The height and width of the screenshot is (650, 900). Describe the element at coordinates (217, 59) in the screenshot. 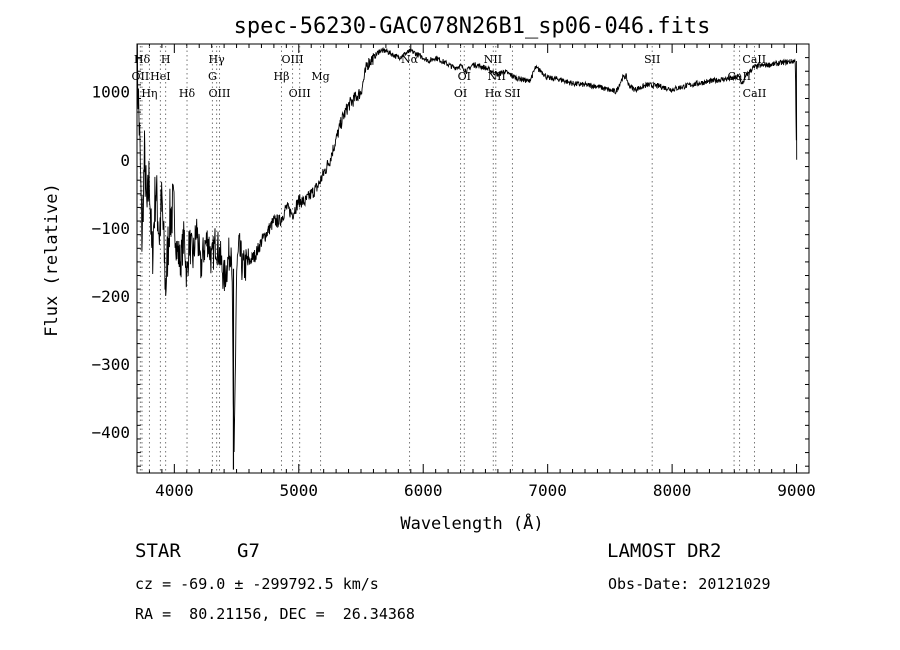

I see `spectral-line-label: Hγ` at that location.